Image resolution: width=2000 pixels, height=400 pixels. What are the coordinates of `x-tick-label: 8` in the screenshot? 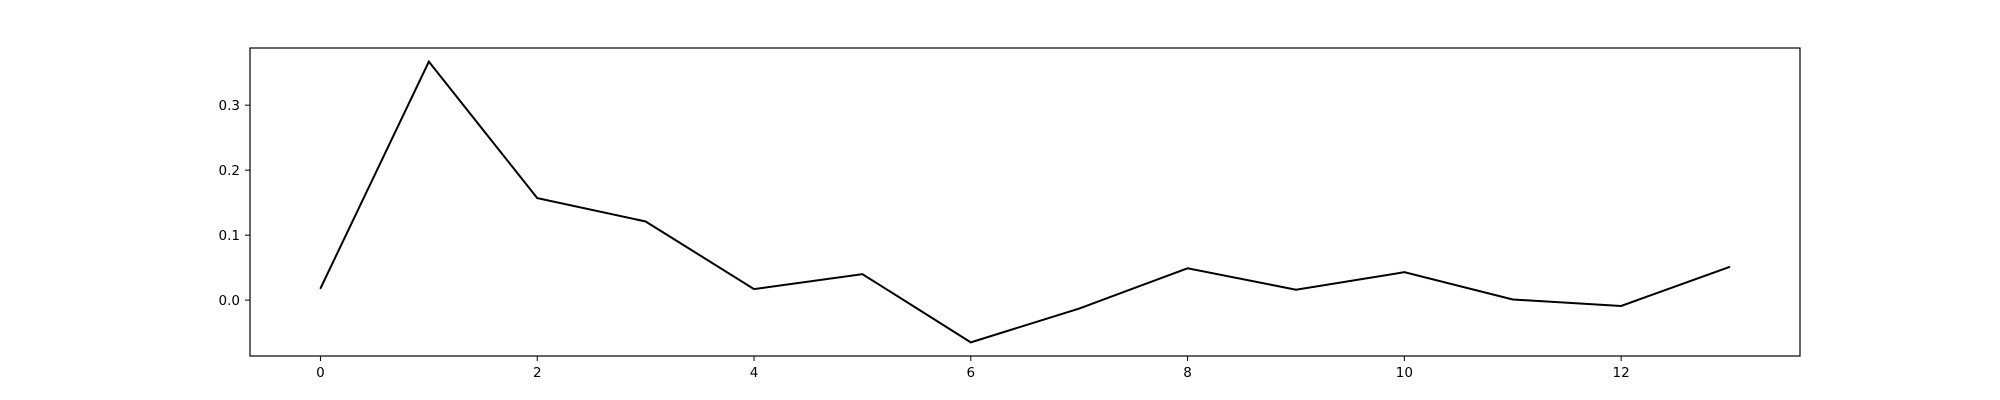 It's located at (1187, 373).